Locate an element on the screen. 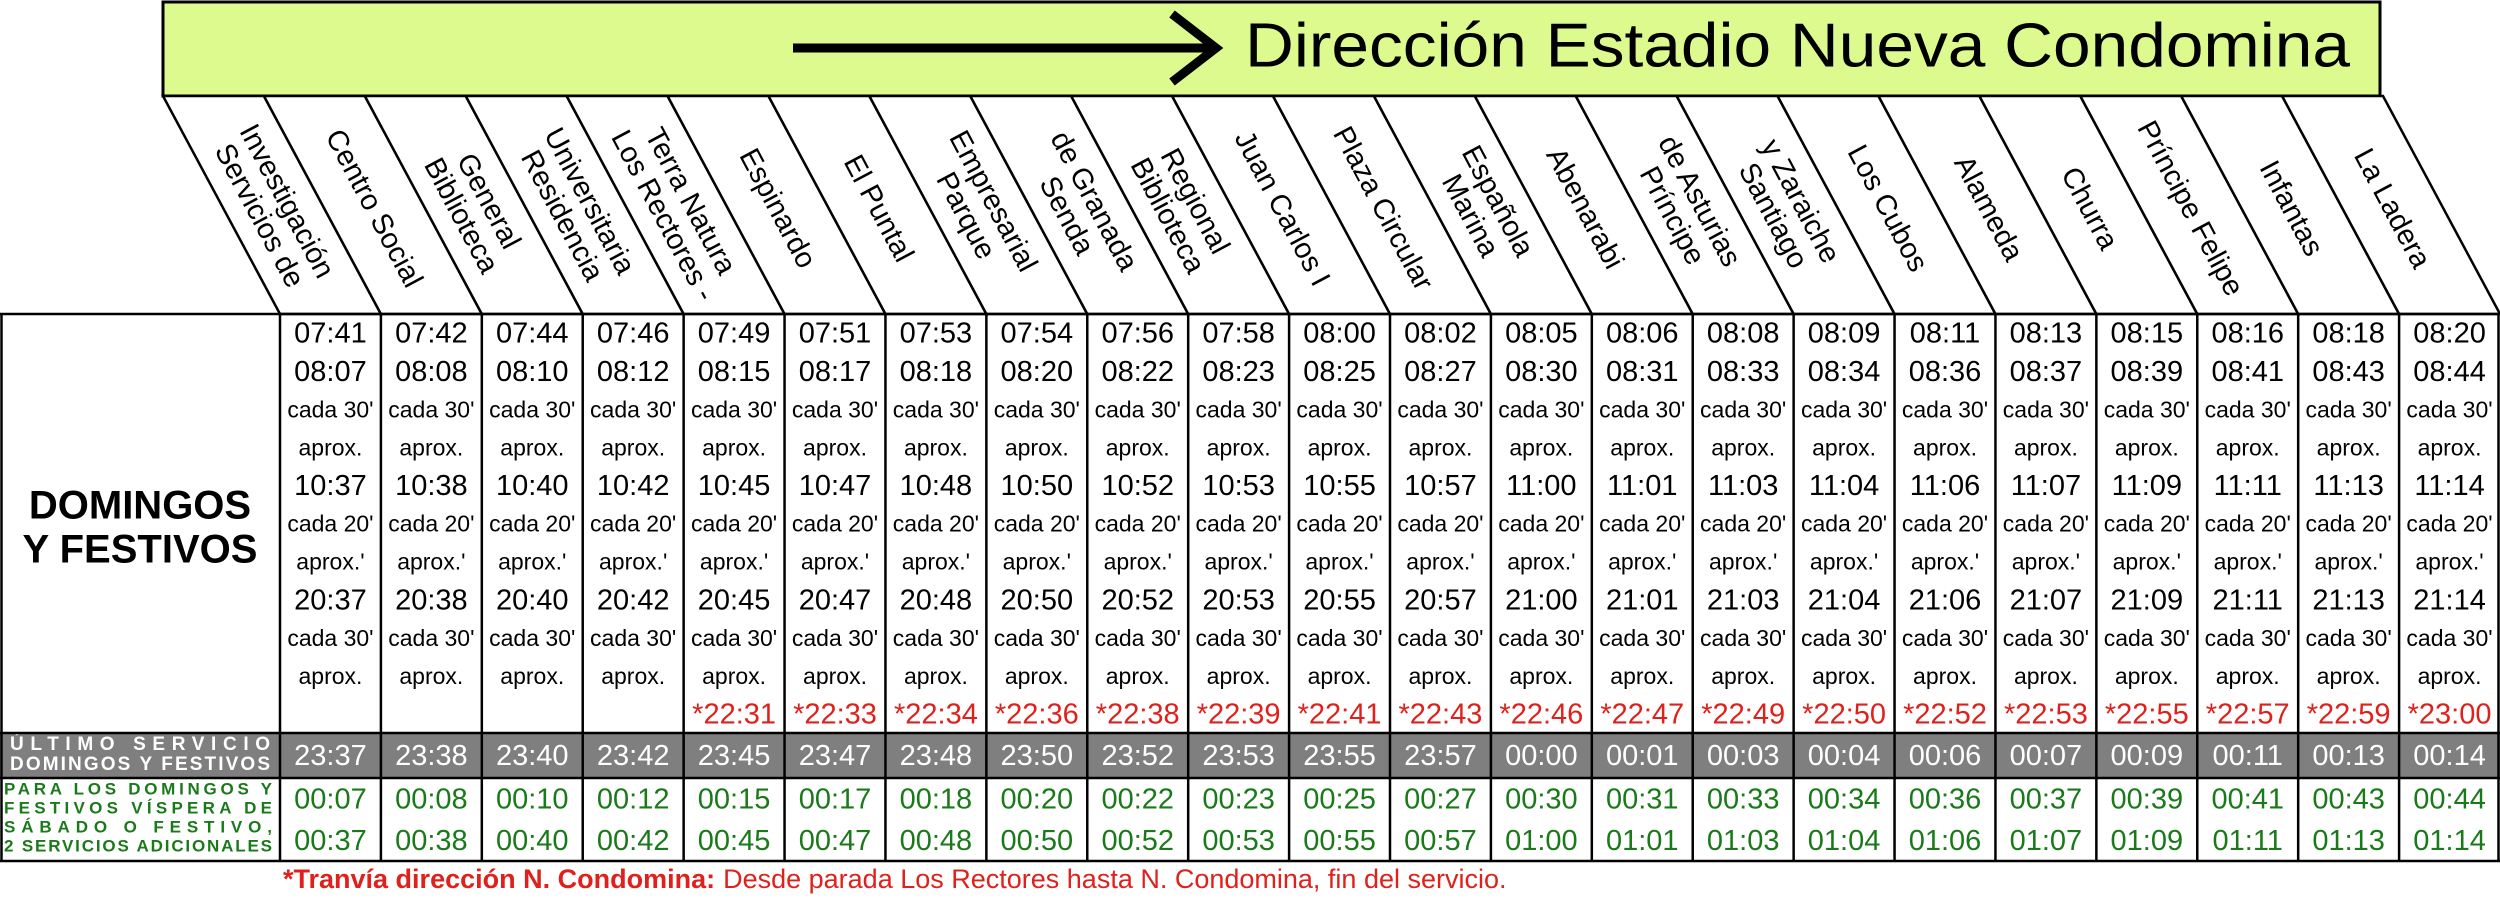 The image size is (2500, 901). time-cell: 07:58 is located at coordinates (1238, 334).